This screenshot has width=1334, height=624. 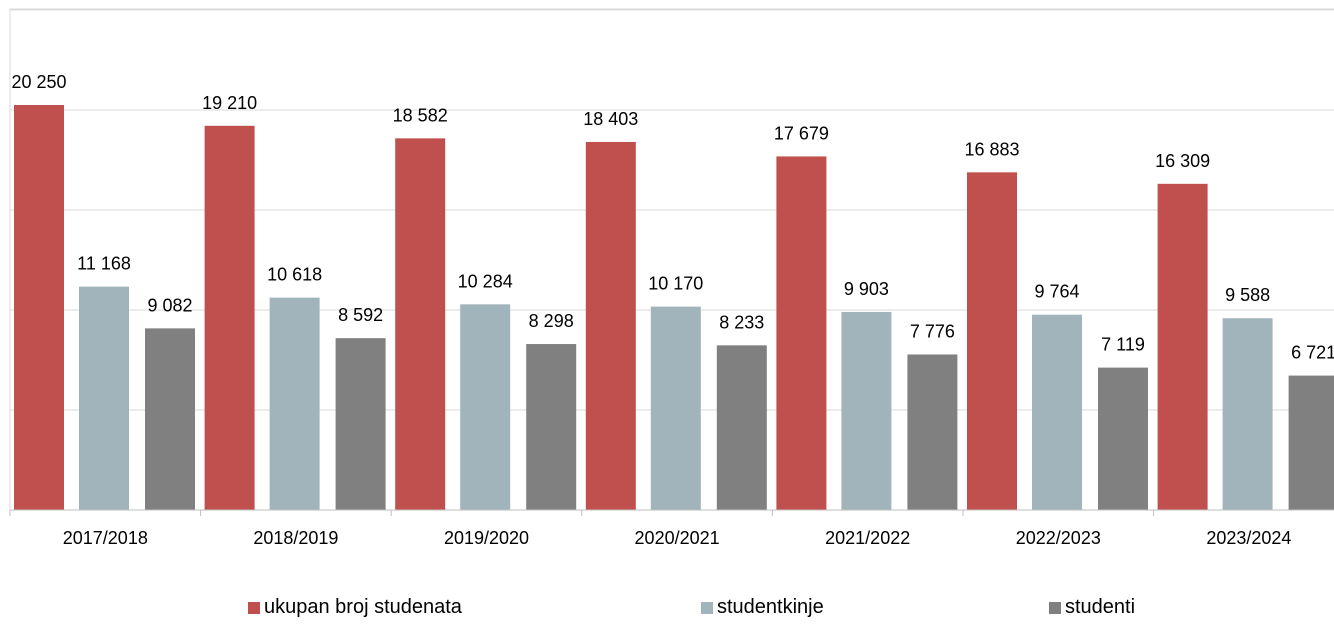 I want to click on data-label: 10 170, so click(x=675, y=284).